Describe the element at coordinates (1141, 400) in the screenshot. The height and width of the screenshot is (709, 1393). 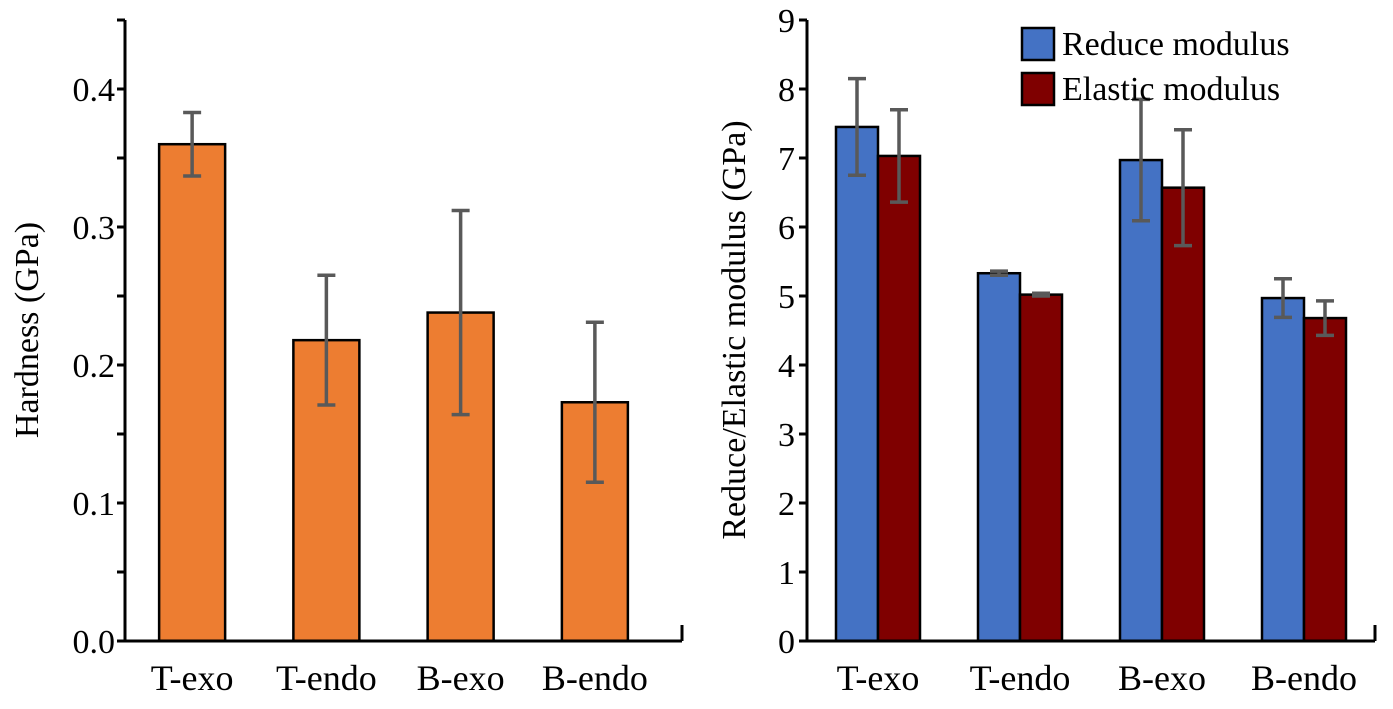
I see `bar-reduce-modulus-b-exo` at that location.